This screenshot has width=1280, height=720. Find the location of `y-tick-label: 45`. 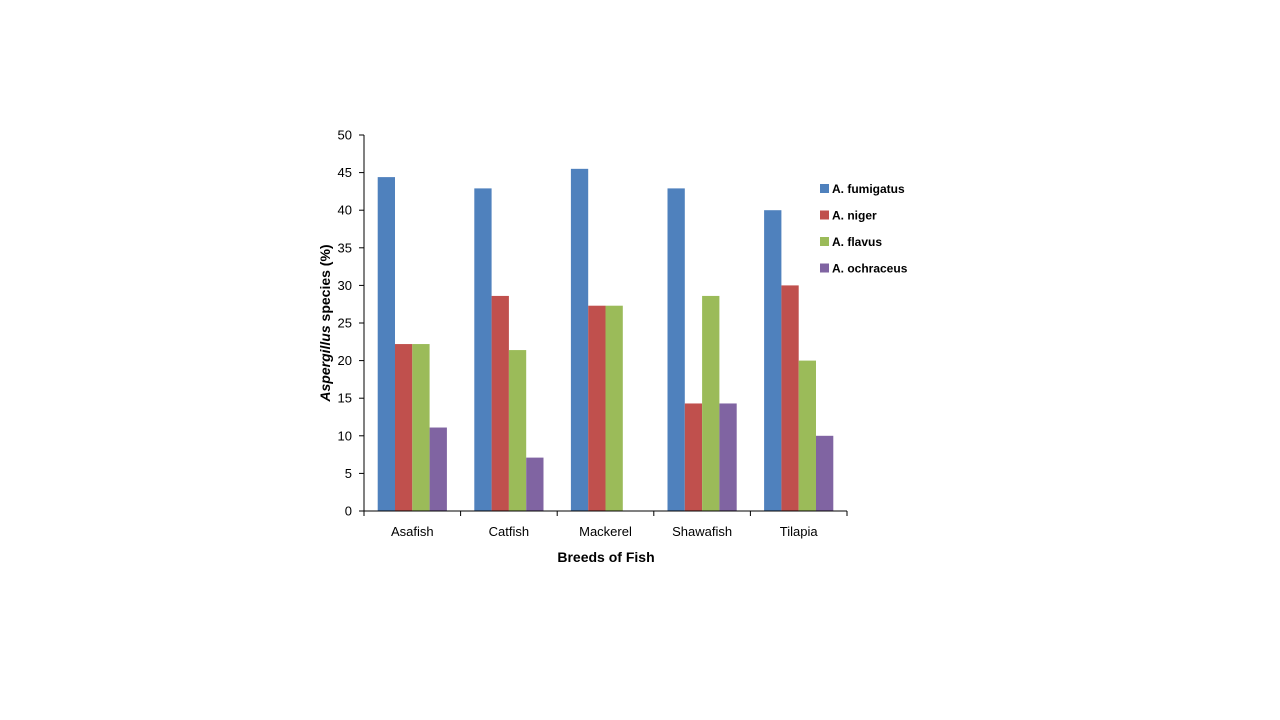

y-tick-label: 45 is located at coordinates (345, 172).